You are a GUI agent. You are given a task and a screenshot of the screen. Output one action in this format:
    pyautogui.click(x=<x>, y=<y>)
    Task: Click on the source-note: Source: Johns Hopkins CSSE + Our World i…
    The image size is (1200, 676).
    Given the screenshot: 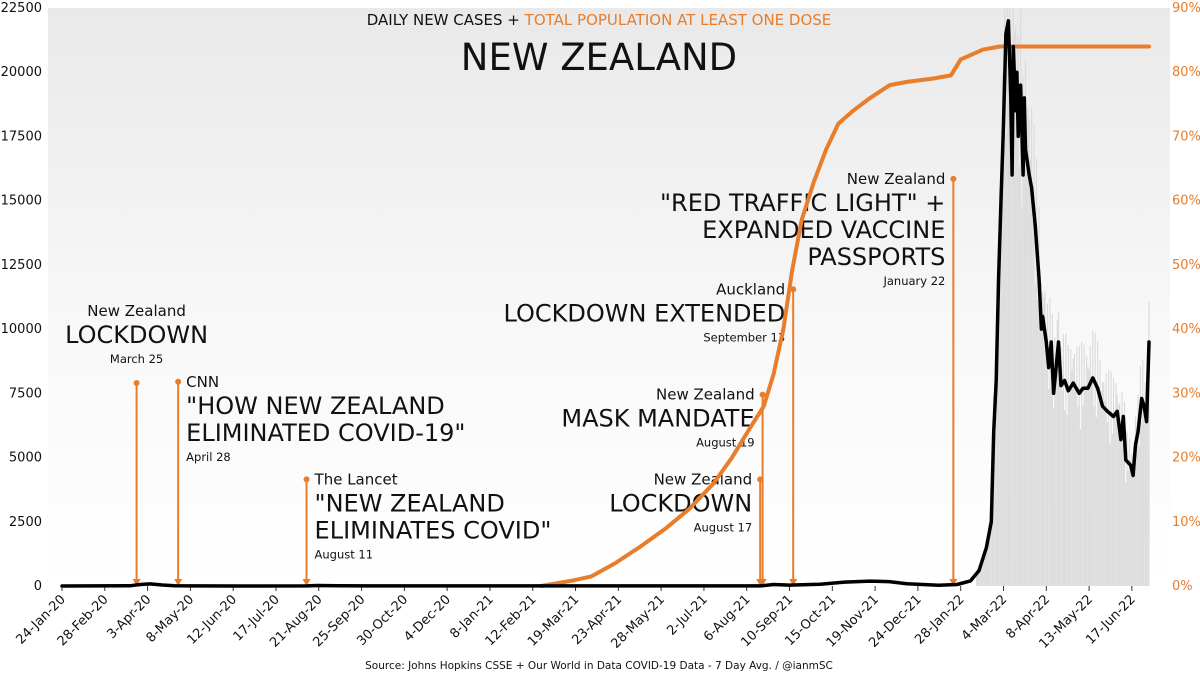 What is the action you would take?
    pyautogui.click(x=599, y=666)
    